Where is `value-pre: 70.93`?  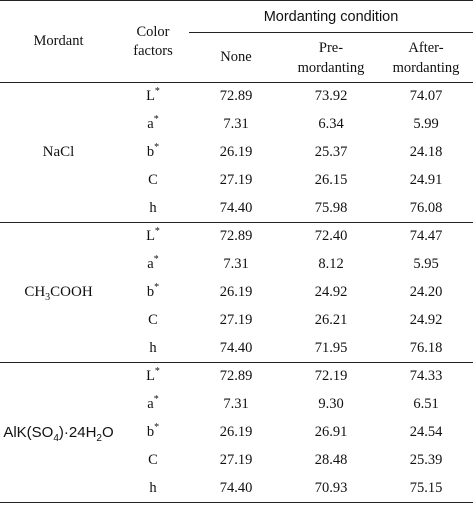 value-pre: 70.93 is located at coordinates (331, 487).